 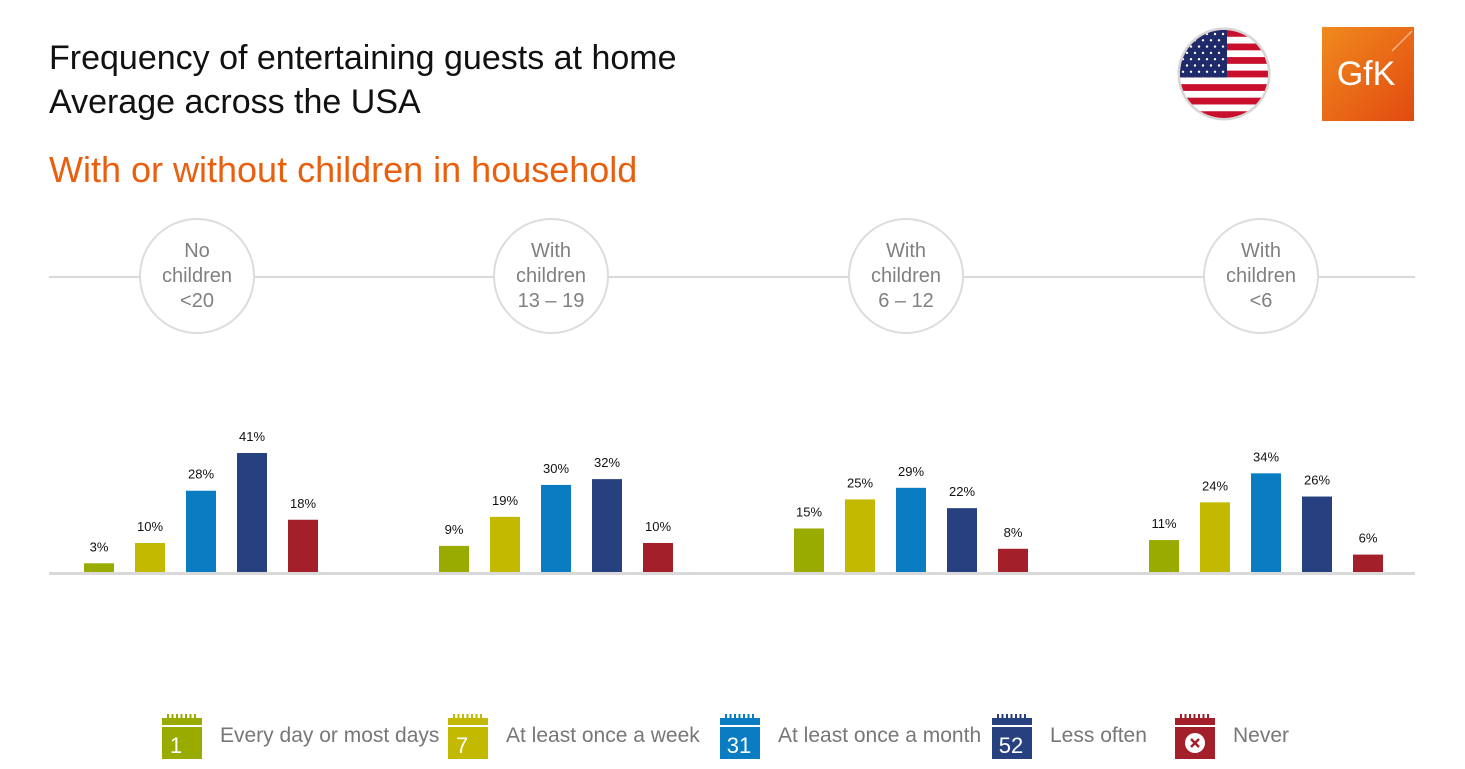 What do you see at coordinates (252, 436) in the screenshot?
I see `data-label: 41%` at bounding box center [252, 436].